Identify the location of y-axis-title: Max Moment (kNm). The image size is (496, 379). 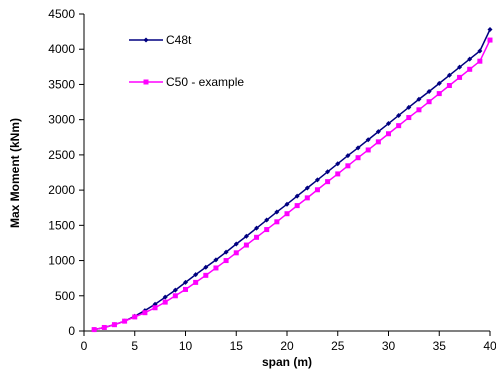
(15, 173).